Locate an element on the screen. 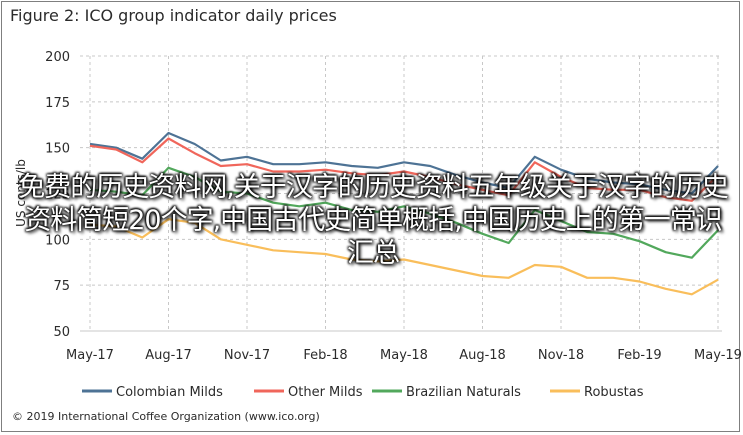 The width and height of the screenshot is (743, 435). y-tick-label: 150 is located at coordinates (57, 149).